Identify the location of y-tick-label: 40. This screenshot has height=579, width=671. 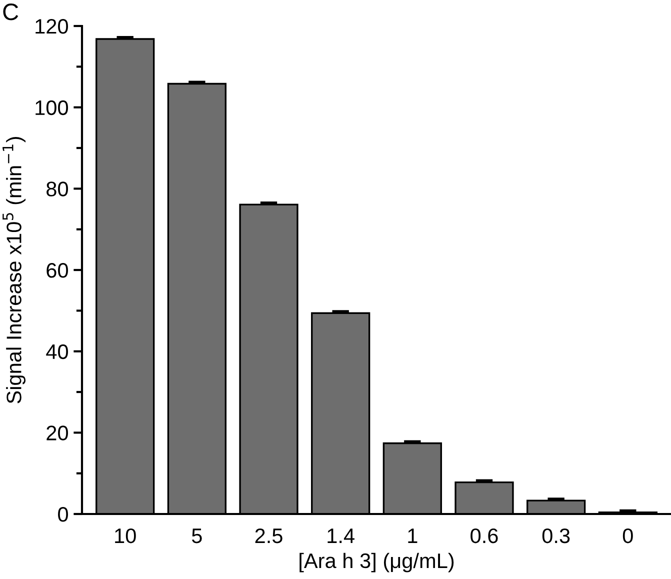
(57, 352).